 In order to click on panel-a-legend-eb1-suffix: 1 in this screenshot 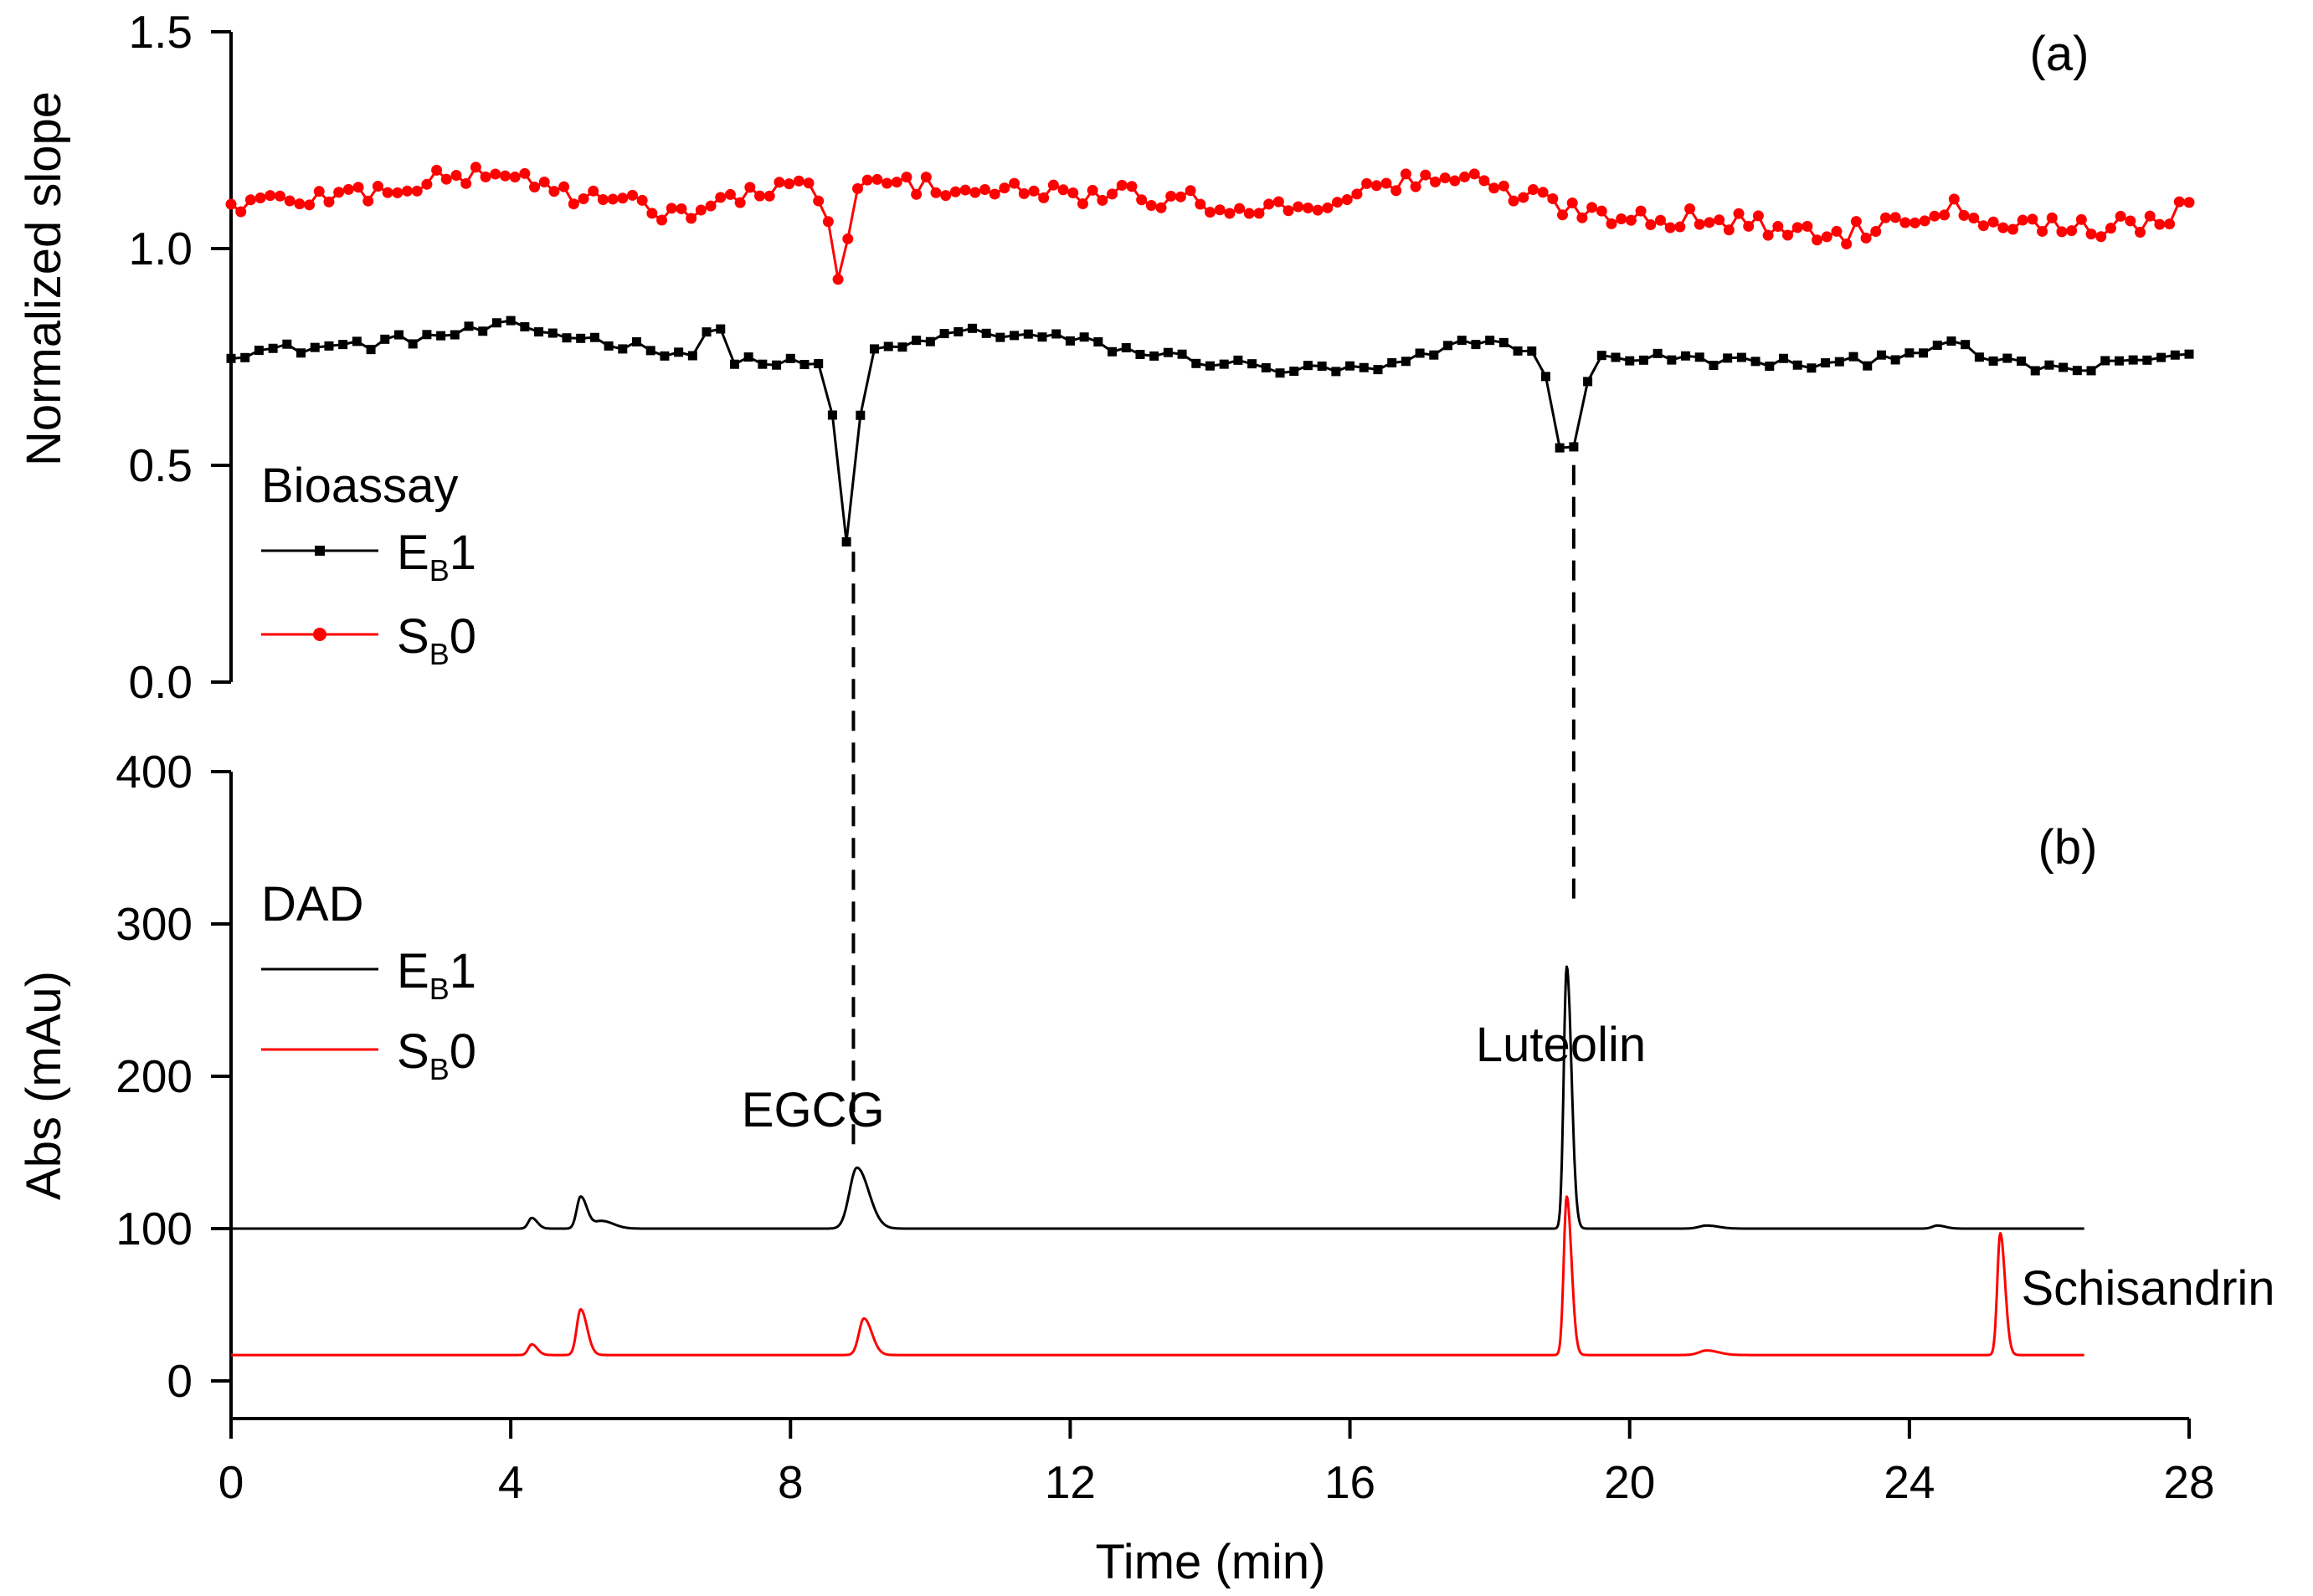, I will do `click(463, 553)`.